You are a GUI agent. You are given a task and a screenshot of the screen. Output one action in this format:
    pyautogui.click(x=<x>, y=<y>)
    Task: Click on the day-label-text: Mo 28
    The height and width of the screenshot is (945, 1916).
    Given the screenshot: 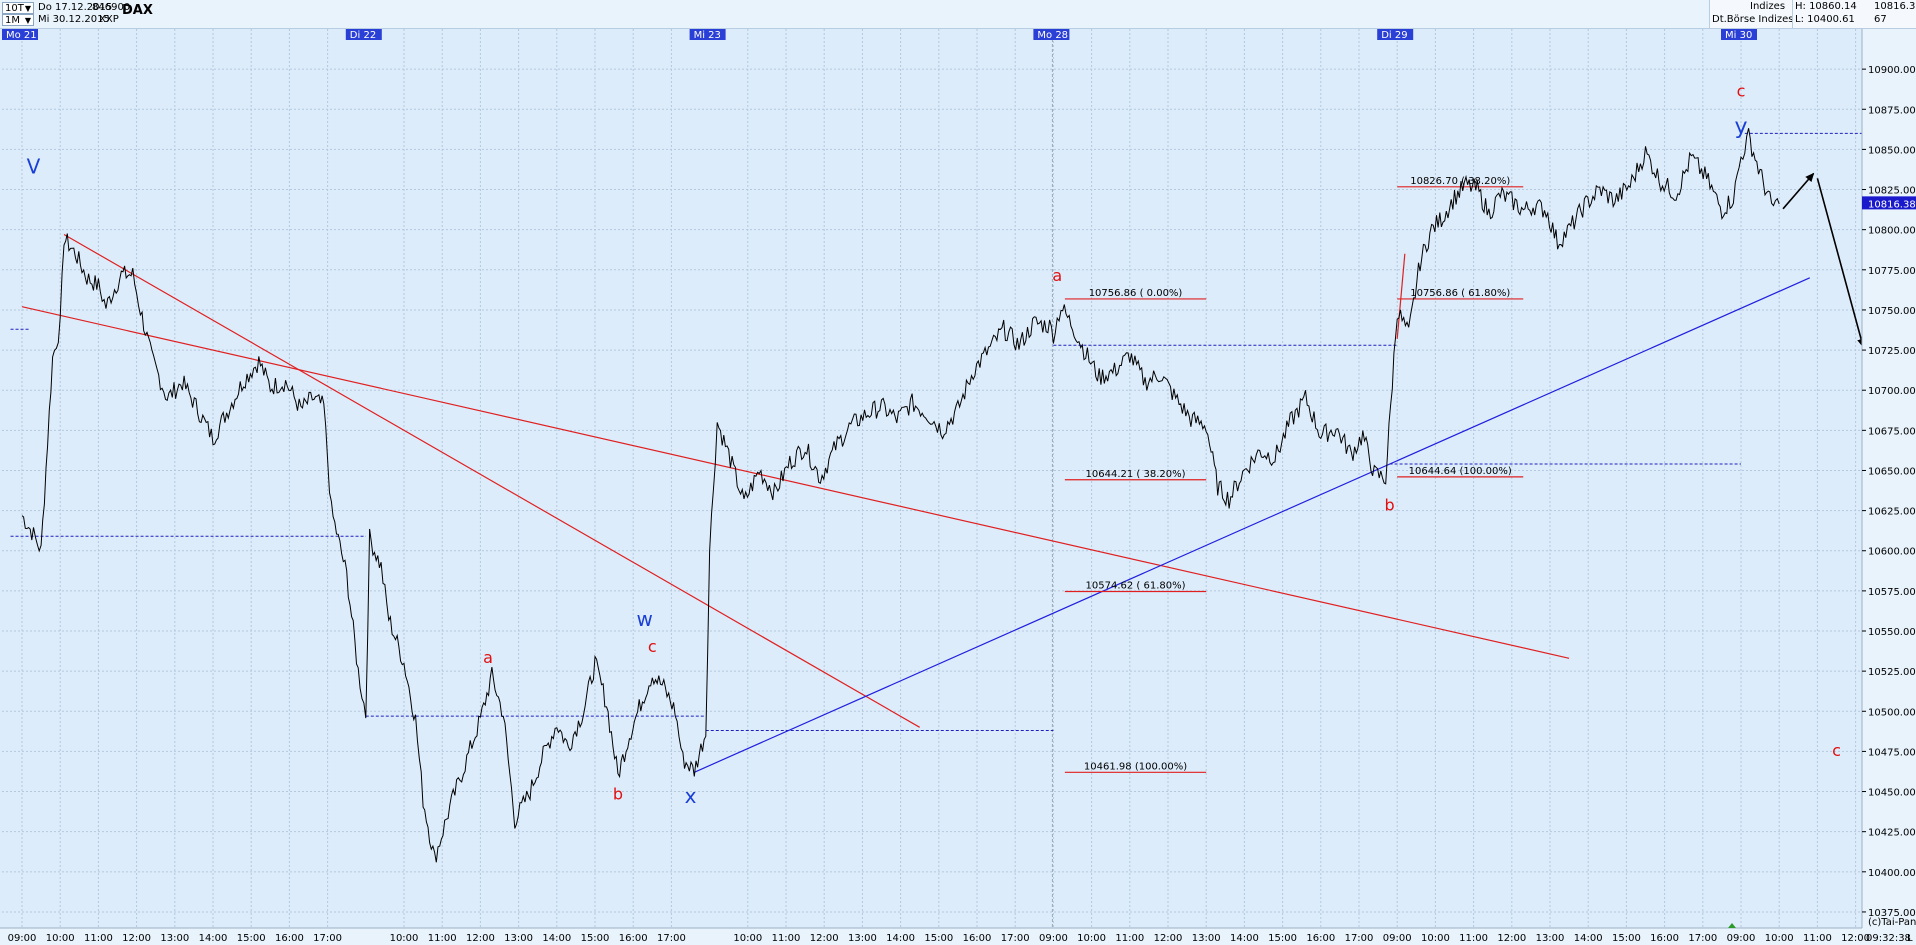 What is the action you would take?
    pyautogui.click(x=1052, y=35)
    